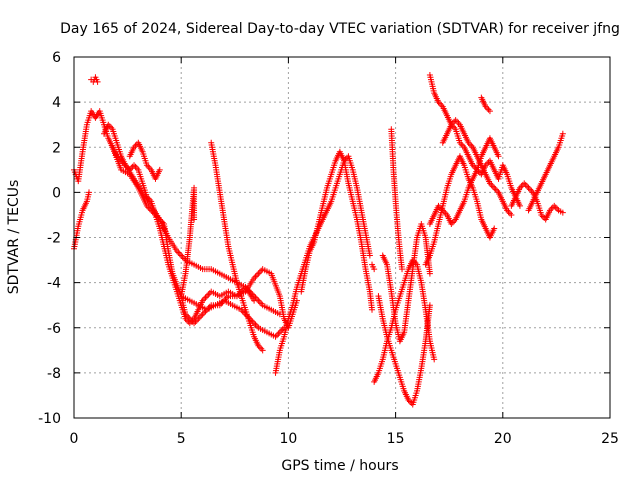 This screenshot has width=640, height=480. Describe the element at coordinates (288, 439) in the screenshot. I see `x-tick-label: 10` at that location.